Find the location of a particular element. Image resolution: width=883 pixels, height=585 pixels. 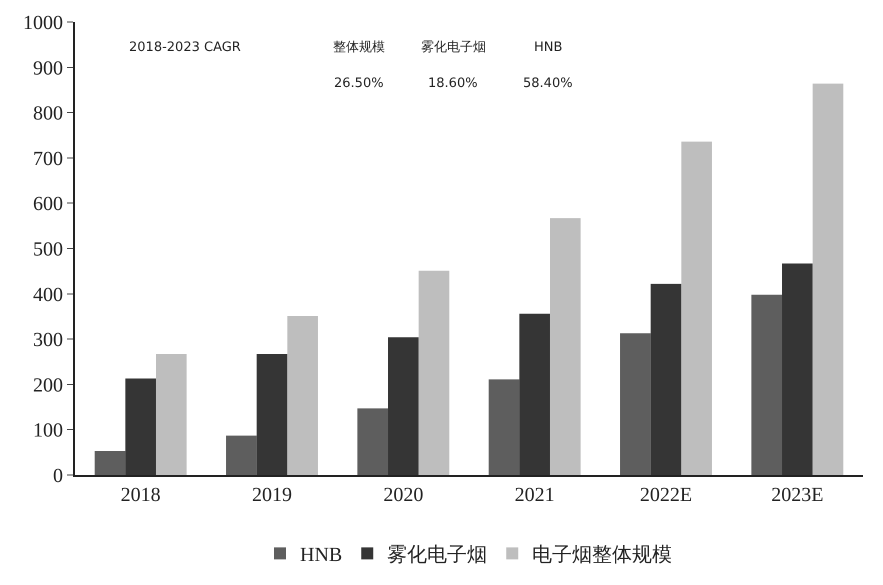

annotation: 2018-2023 CAGR is located at coordinates (185, 47).